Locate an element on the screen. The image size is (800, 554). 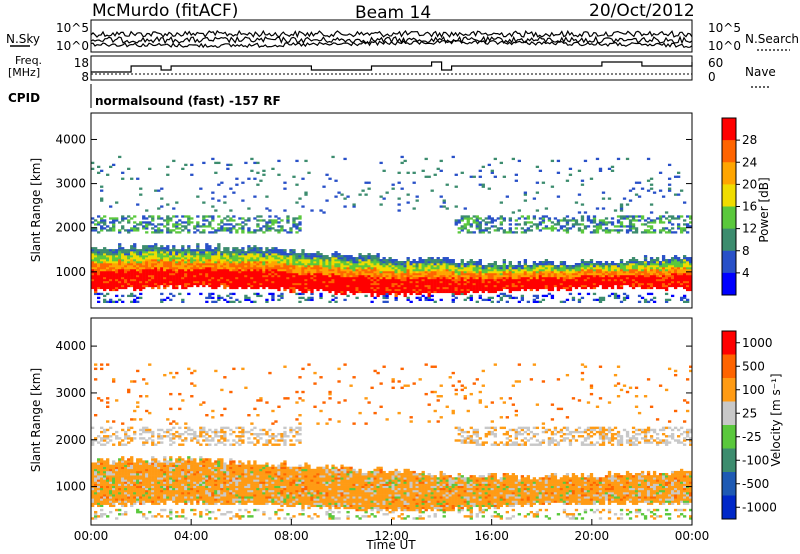
colorbar-cell is located at coordinates (729, 151).